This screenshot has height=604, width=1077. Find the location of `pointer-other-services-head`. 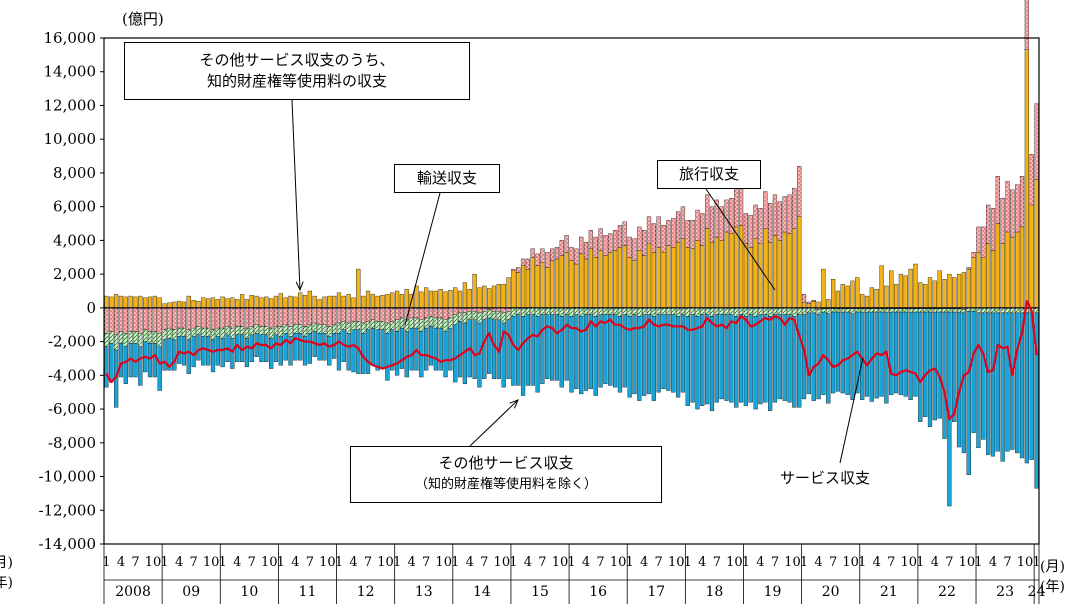

pointer-other-services-head is located at coordinates (514, 404).